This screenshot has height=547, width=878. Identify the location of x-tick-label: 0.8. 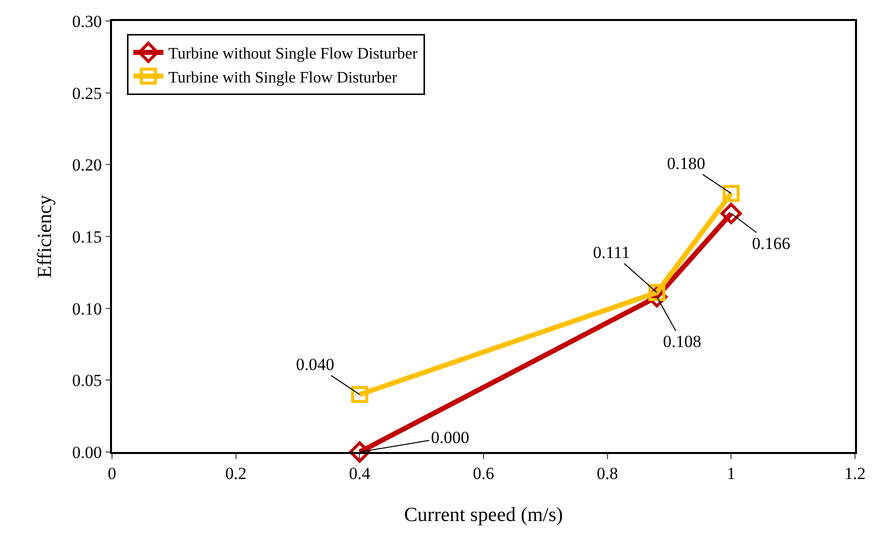
(607, 474).